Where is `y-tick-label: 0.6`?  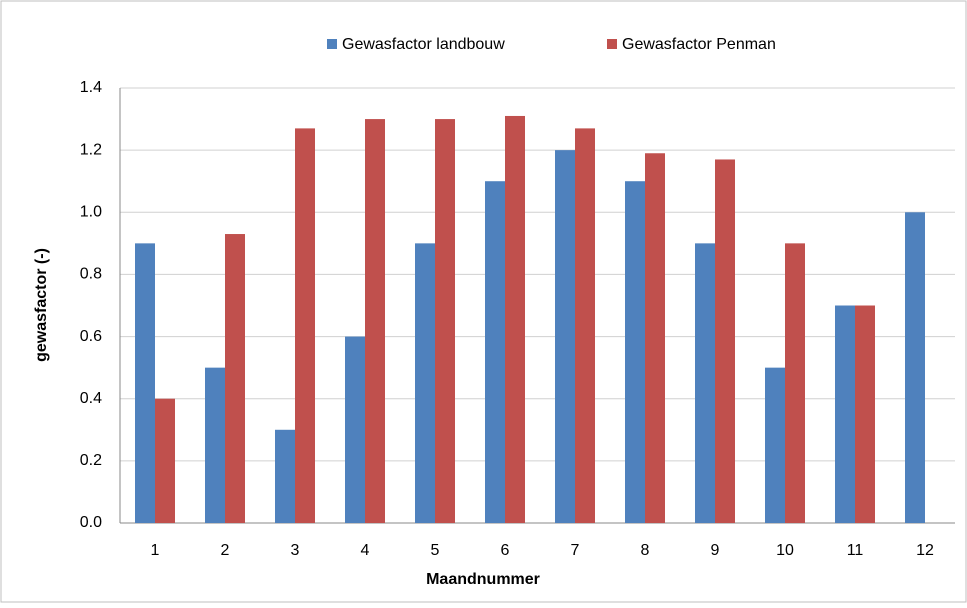
y-tick-label: 0.6 is located at coordinates (91, 336).